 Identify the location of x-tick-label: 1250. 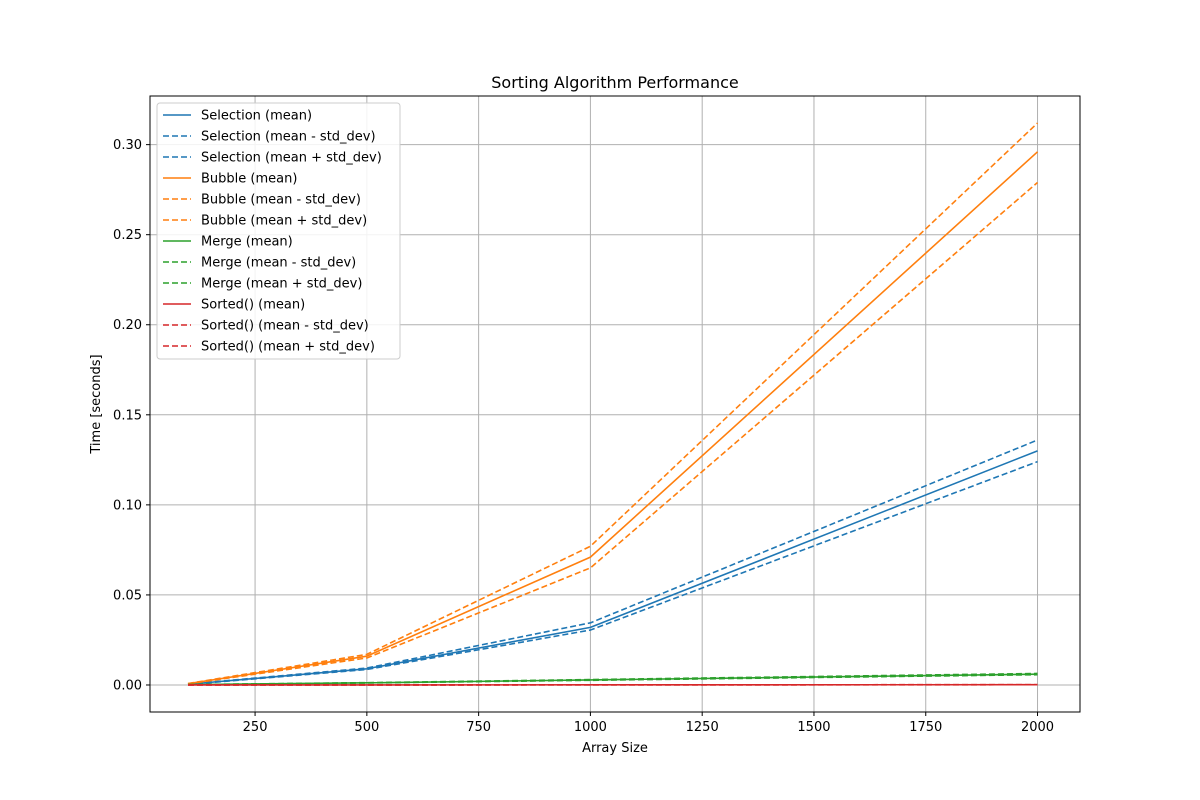
(702, 727).